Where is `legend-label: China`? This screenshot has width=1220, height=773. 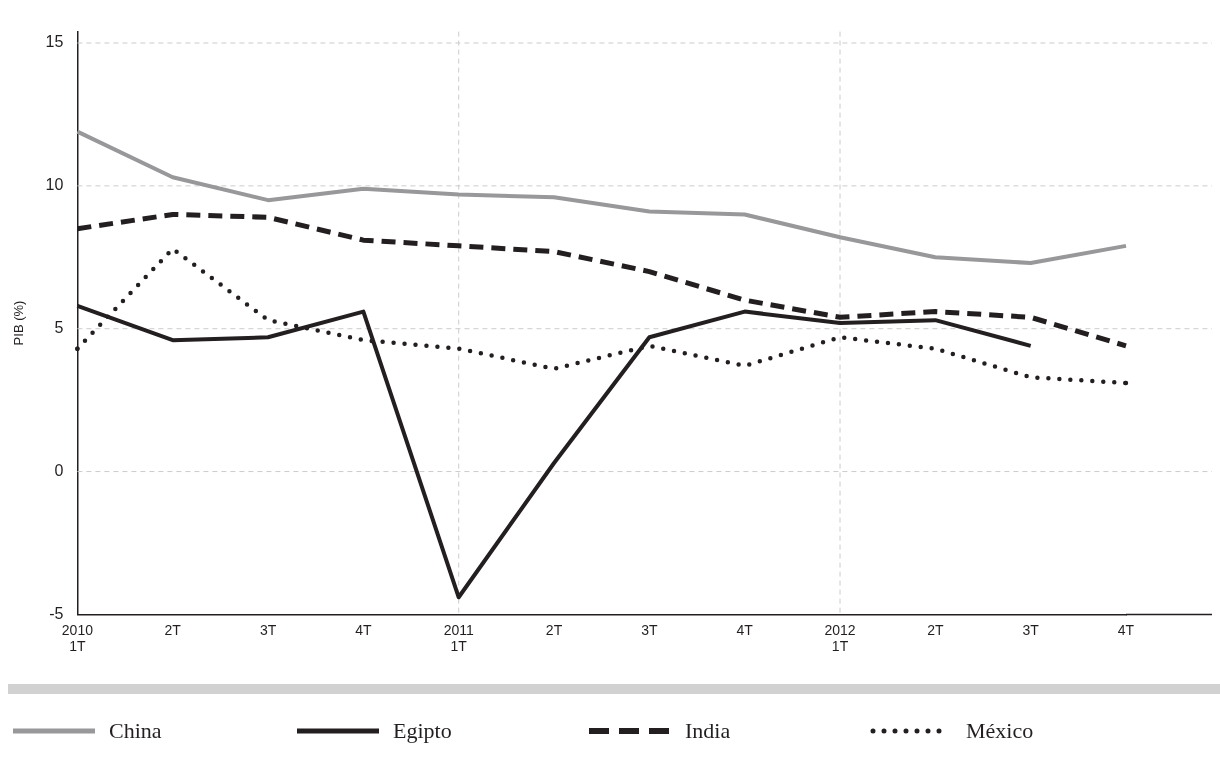 legend-label: China is located at coordinates (135, 731).